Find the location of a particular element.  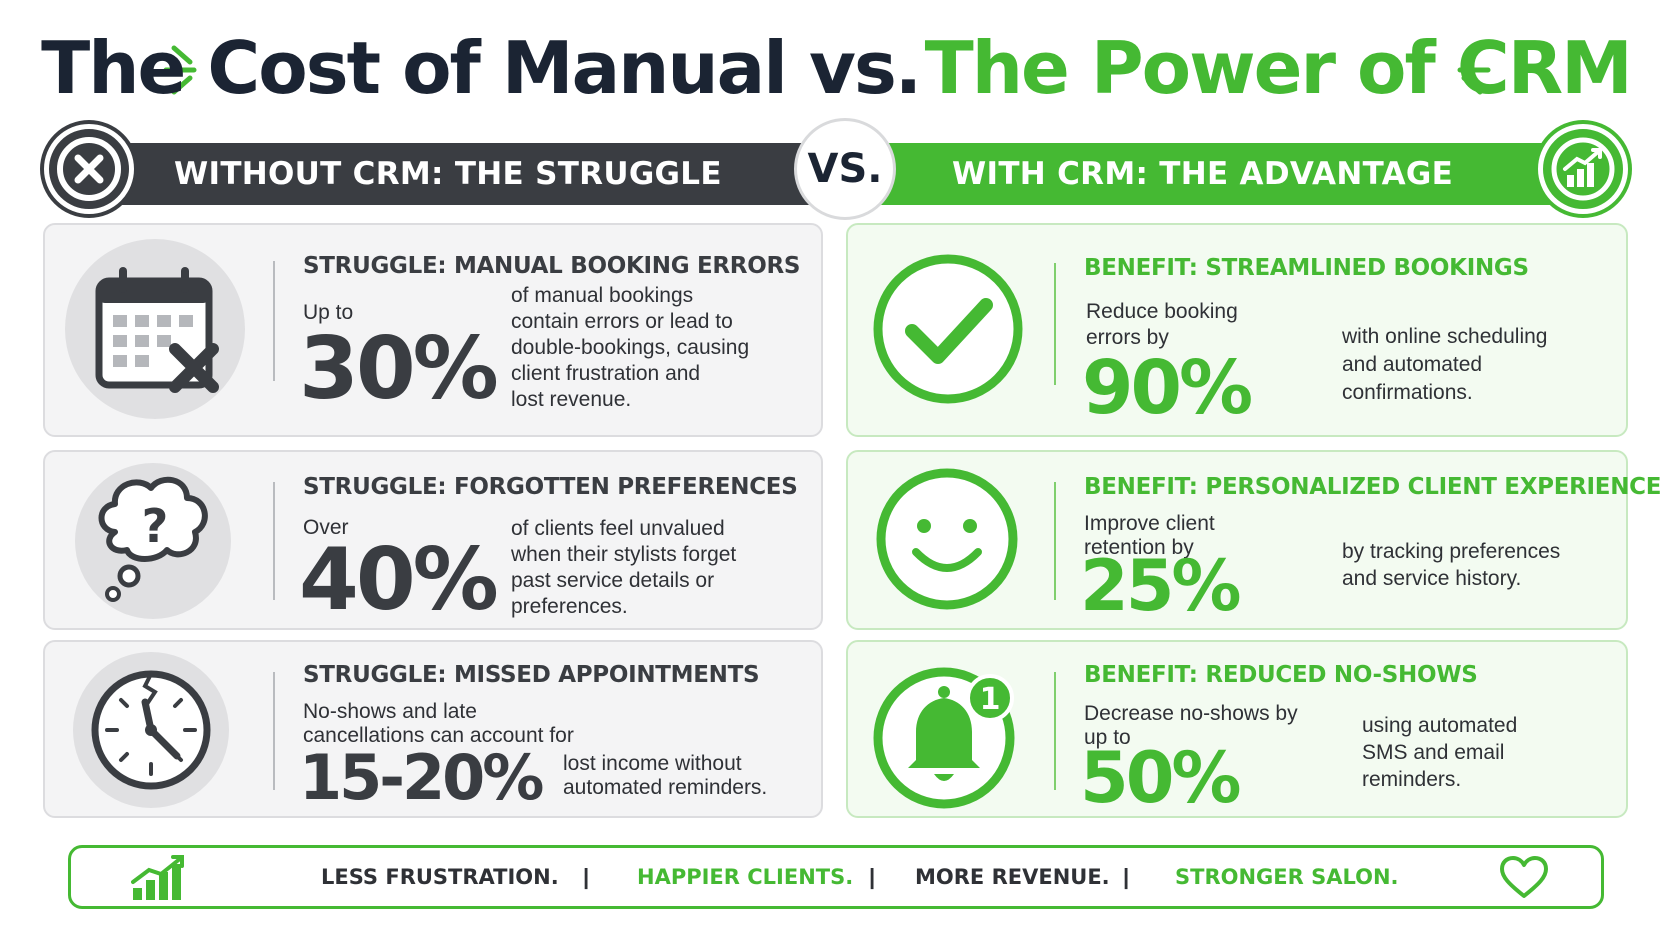

stat-value: 25% is located at coordinates (1161, 586).